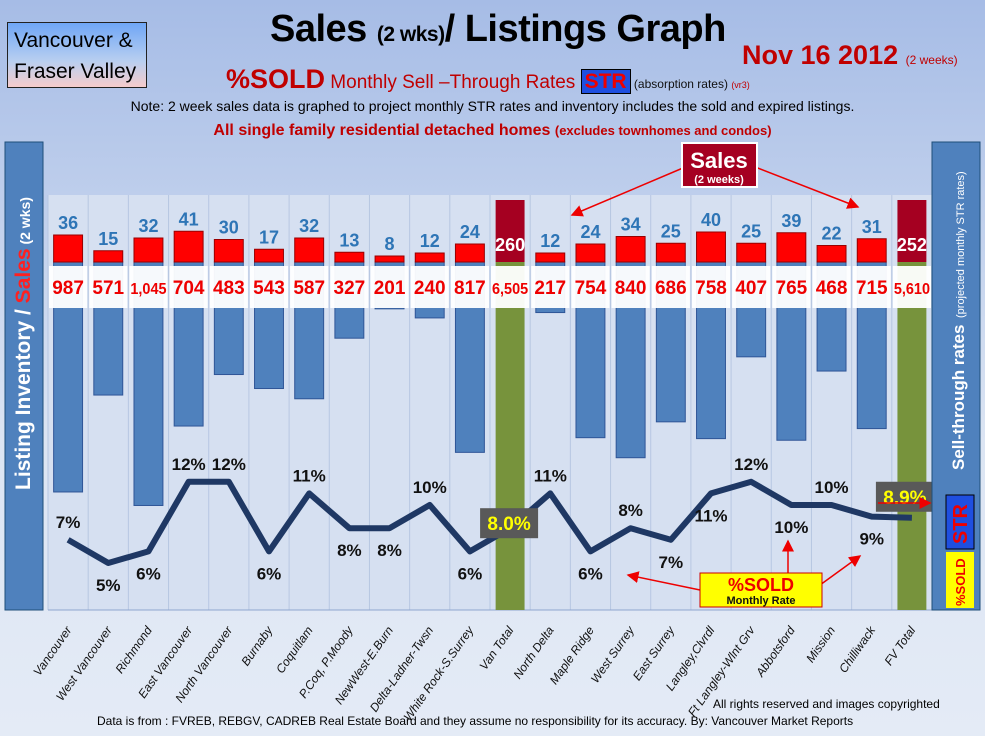 Image resolution: width=985 pixels, height=736 pixels. I want to click on inventory-label: 840, so click(631, 288).